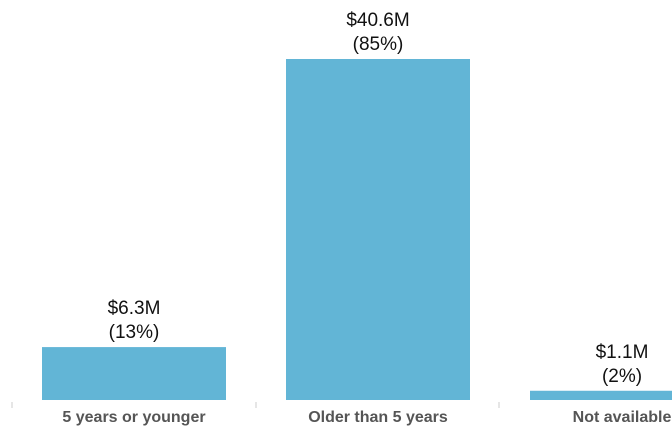  Describe the element at coordinates (133, 417) in the screenshot. I see `category-label-0: 5 years or younger` at that location.